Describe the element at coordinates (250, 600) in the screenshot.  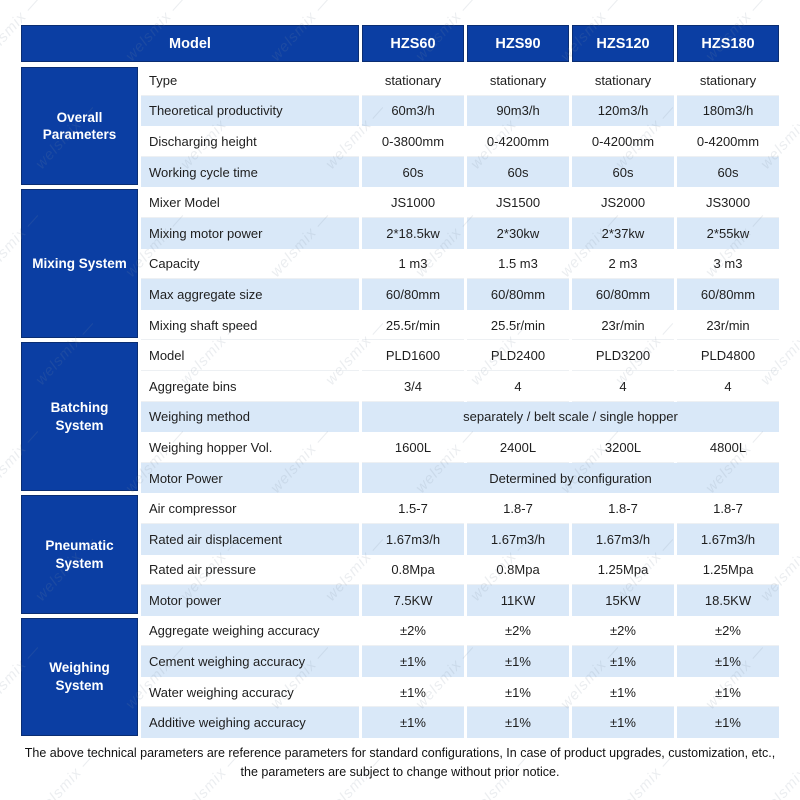
I see `row-label: Motor power` at that location.